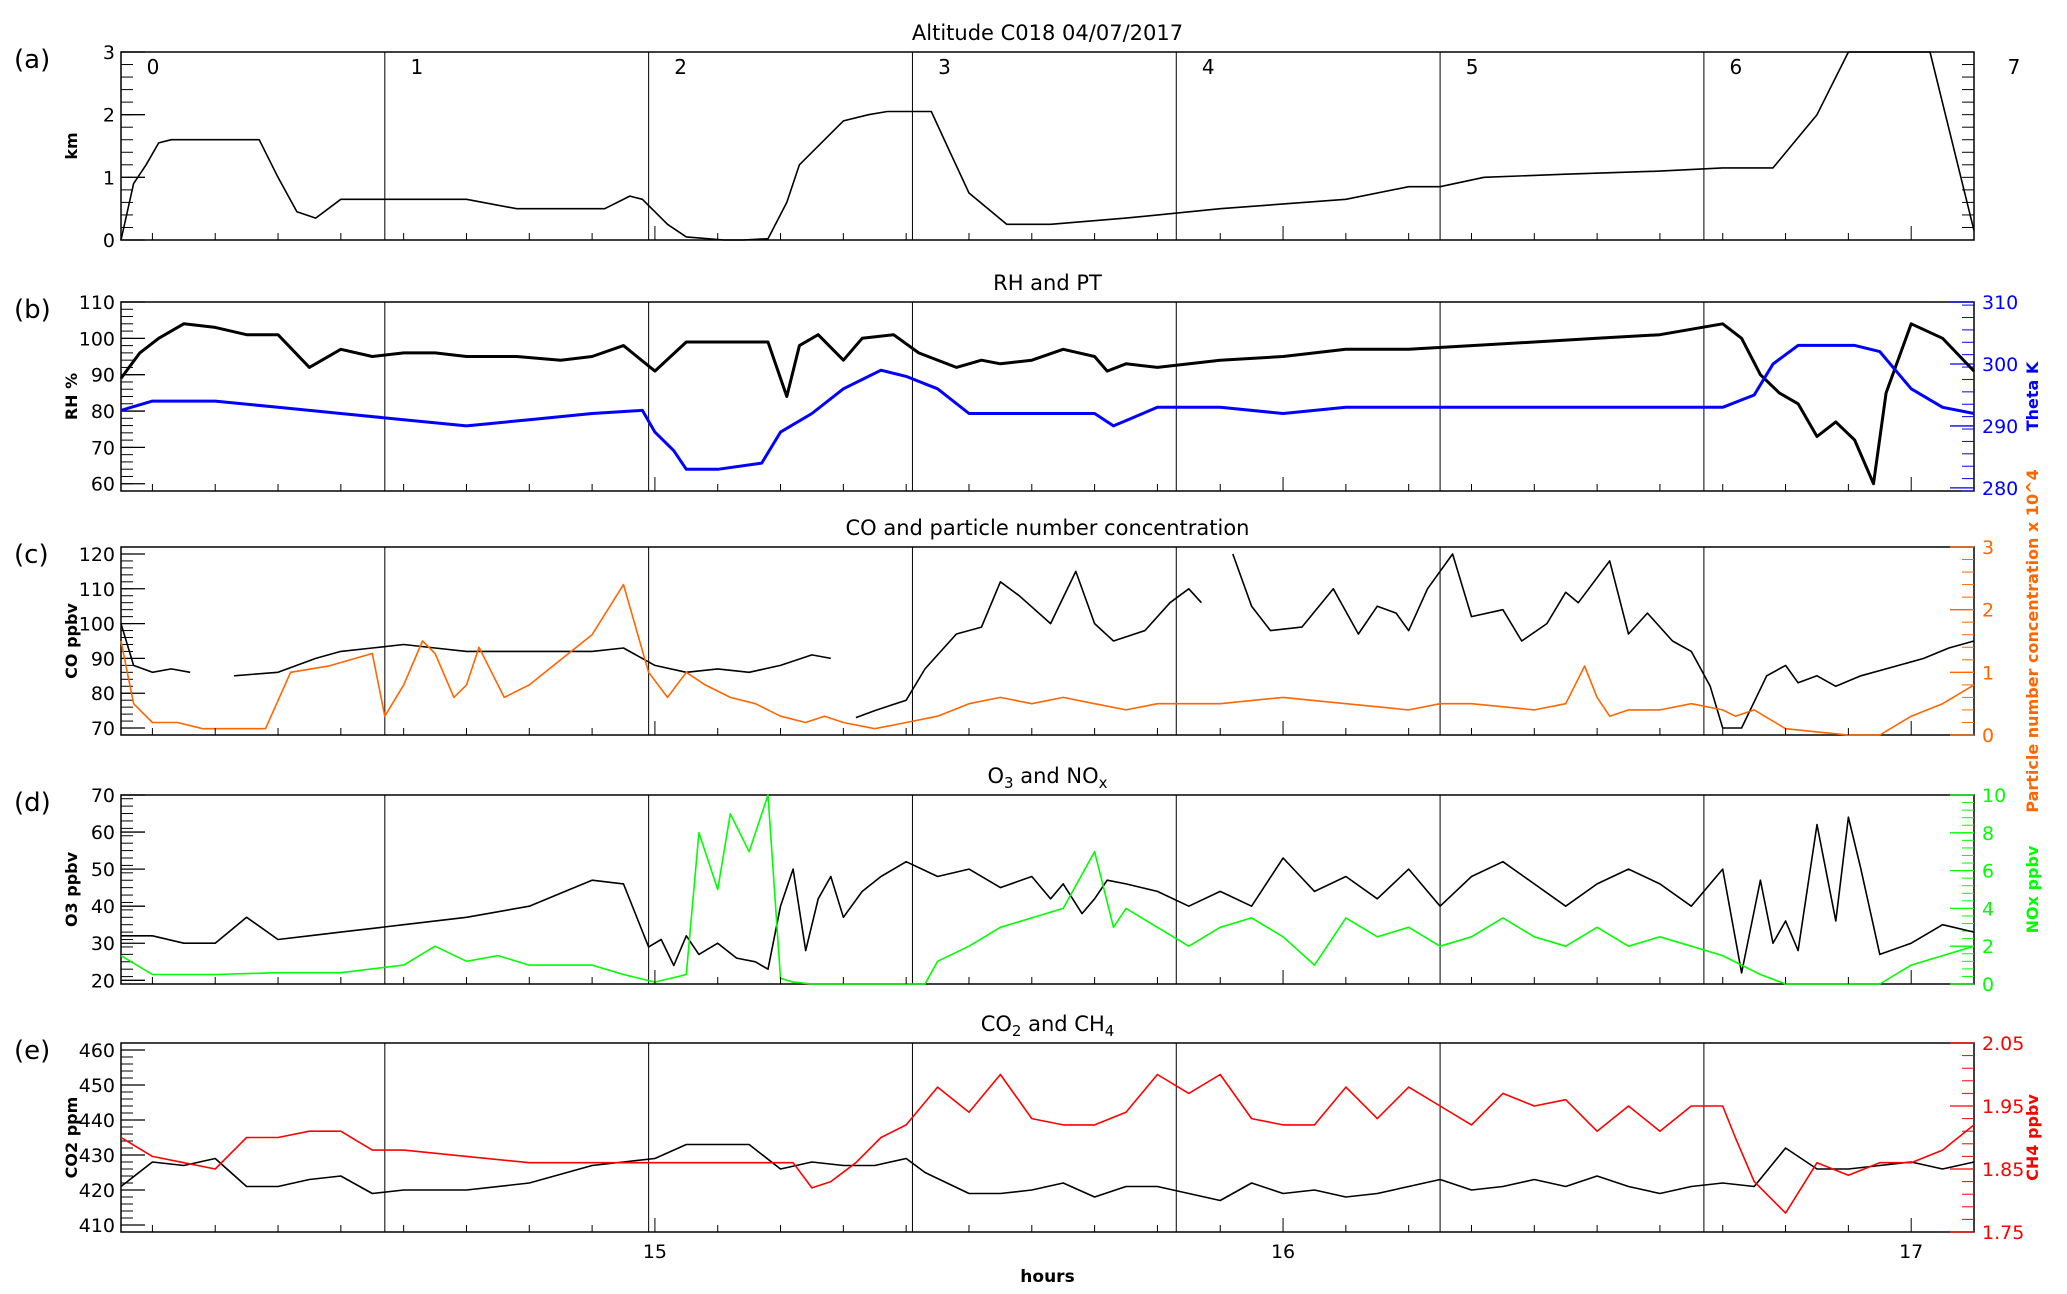 The height and width of the screenshot is (1294, 2067). Describe the element at coordinates (1047, 778) in the screenshot. I see `panel-title: O3 and NOx` at that location.